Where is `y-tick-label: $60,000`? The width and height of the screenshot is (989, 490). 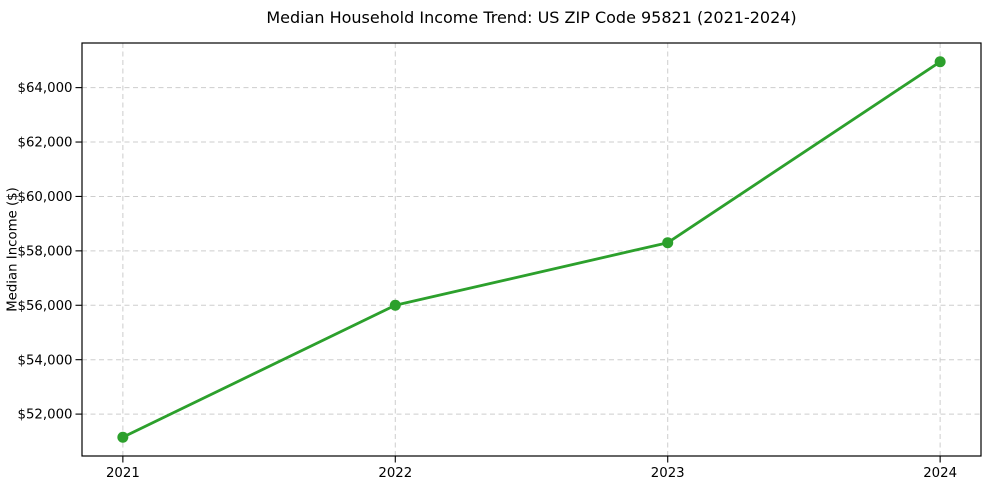
y-tick-label: $60,000 is located at coordinates (45, 197).